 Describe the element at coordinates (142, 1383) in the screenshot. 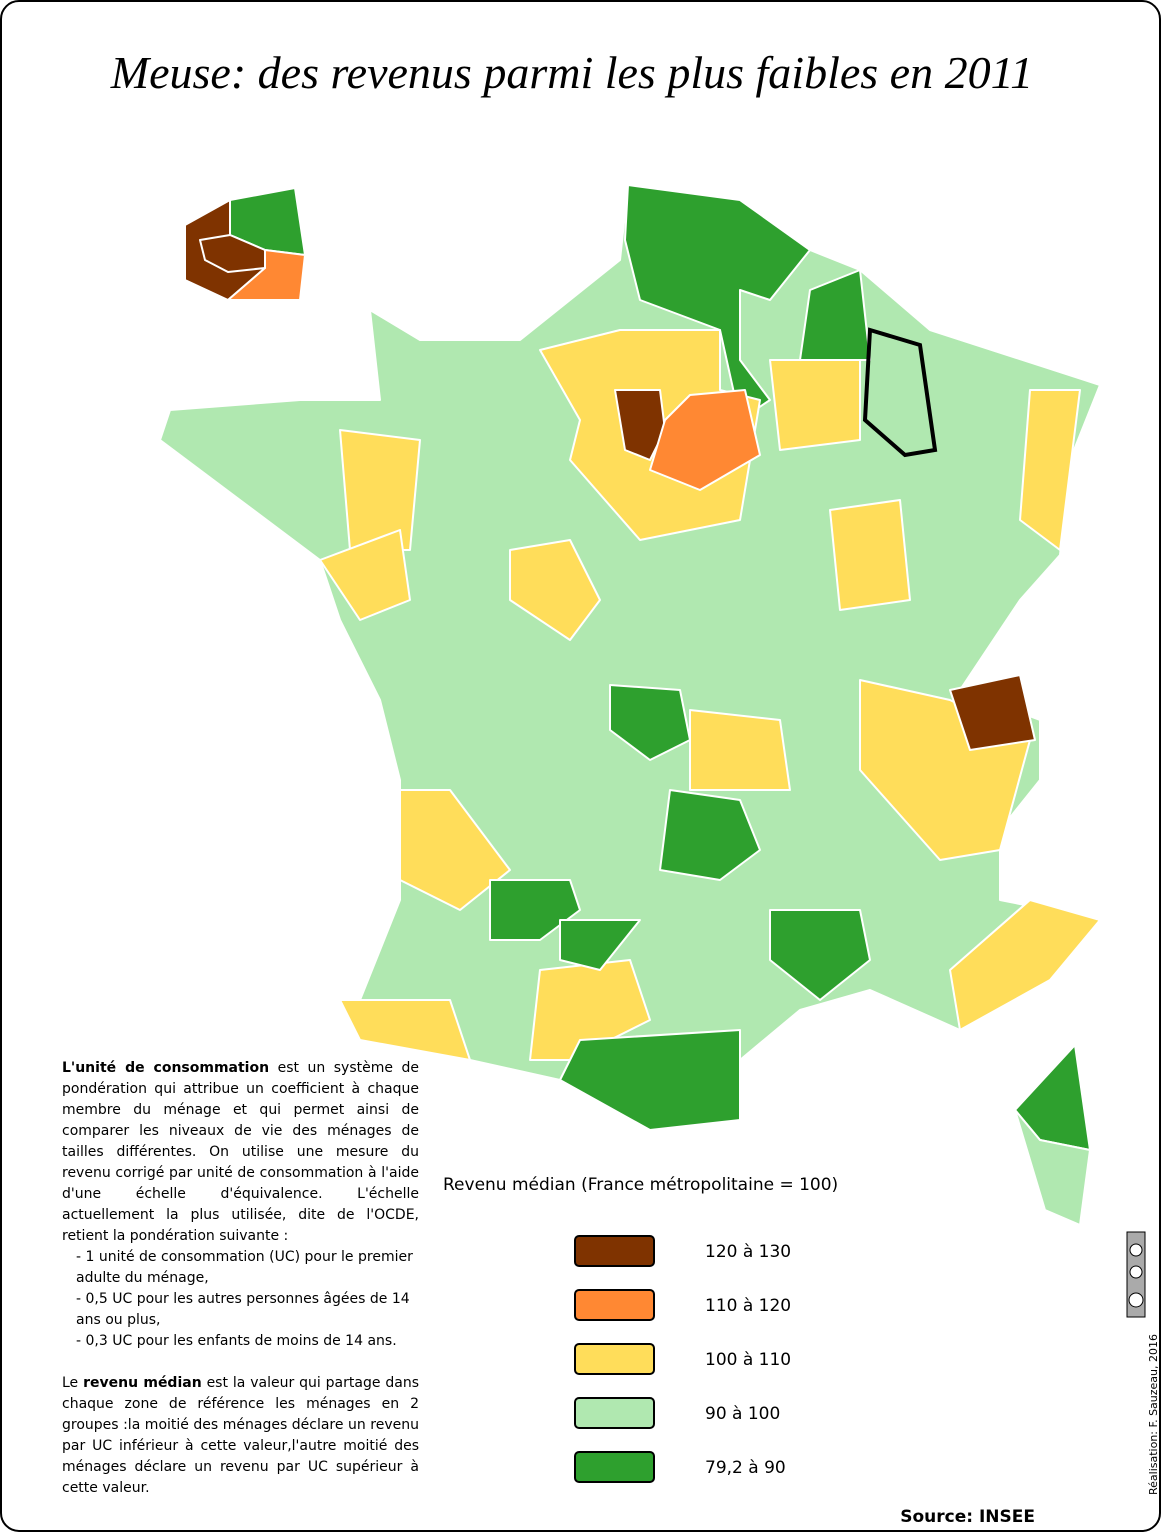

I see `term: revenu médian` at that location.